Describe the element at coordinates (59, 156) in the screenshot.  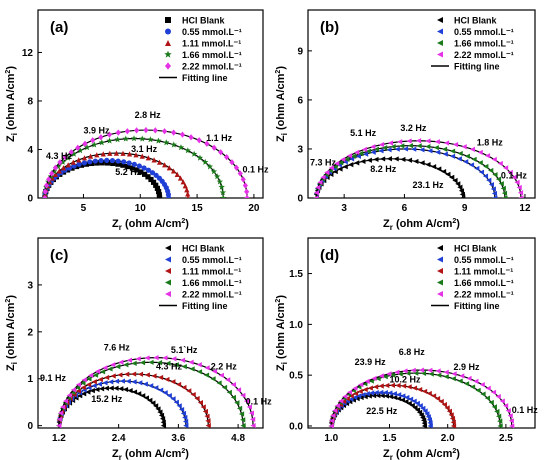
I see `frequency-annotation: 4.3 Hz` at that location.